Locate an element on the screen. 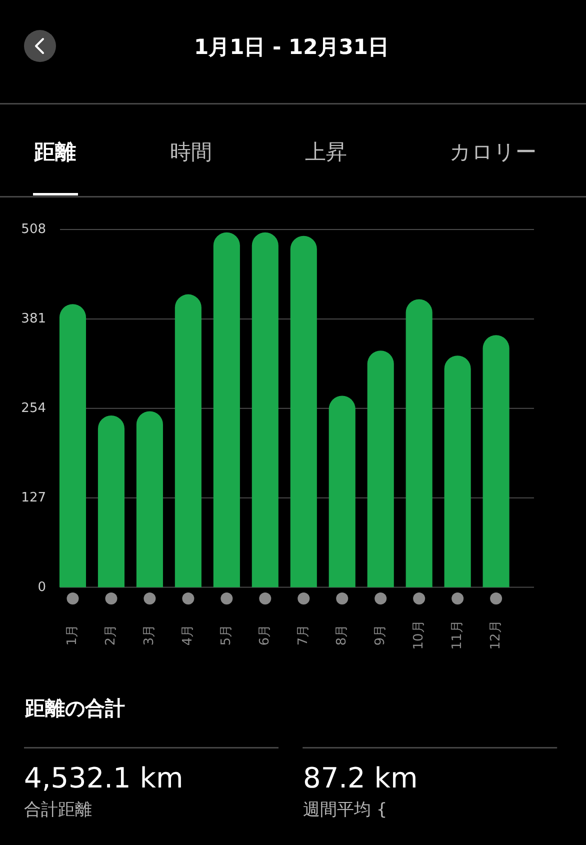  x-tick-label: 3月 is located at coordinates (150, 635).